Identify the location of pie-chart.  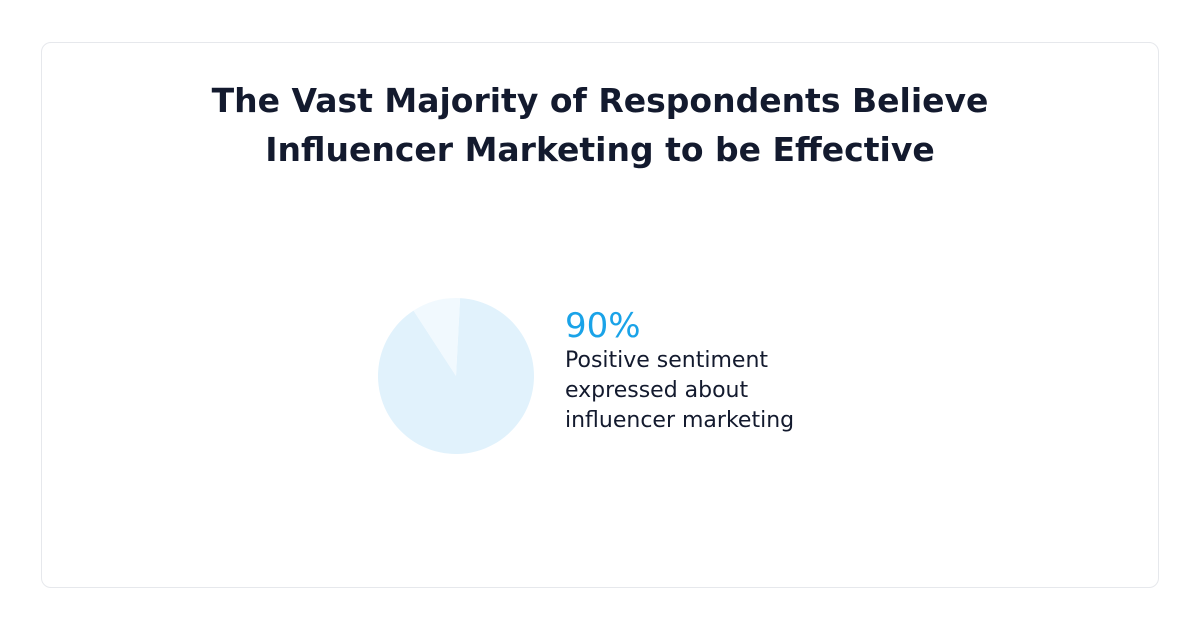
(456, 376).